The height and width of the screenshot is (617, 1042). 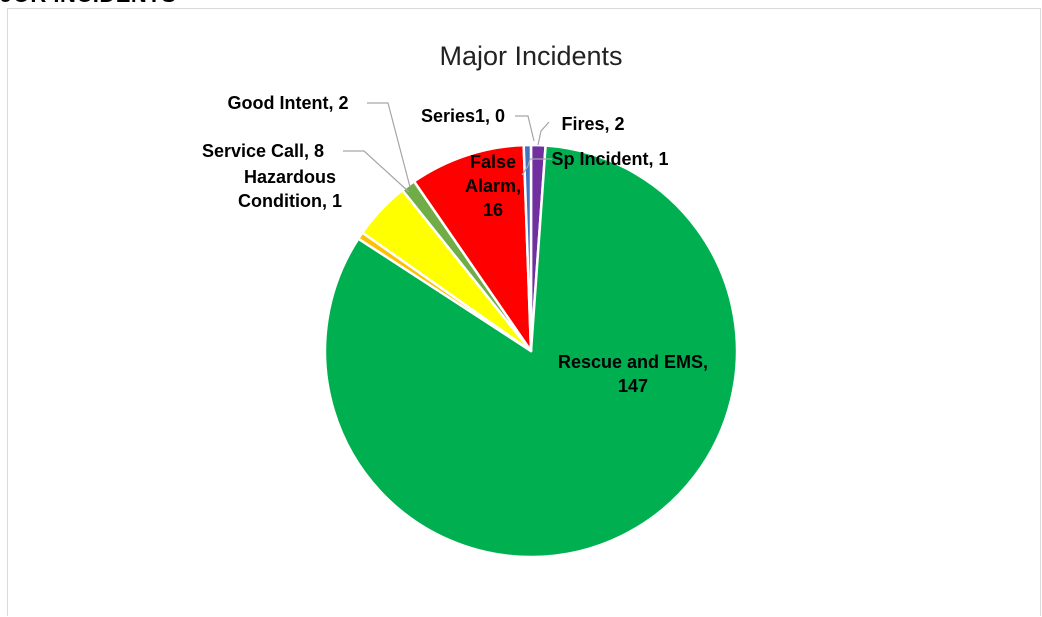 What do you see at coordinates (609, 159) in the screenshot?
I see `data-label-sp-incident: Sp Incident, 1` at bounding box center [609, 159].